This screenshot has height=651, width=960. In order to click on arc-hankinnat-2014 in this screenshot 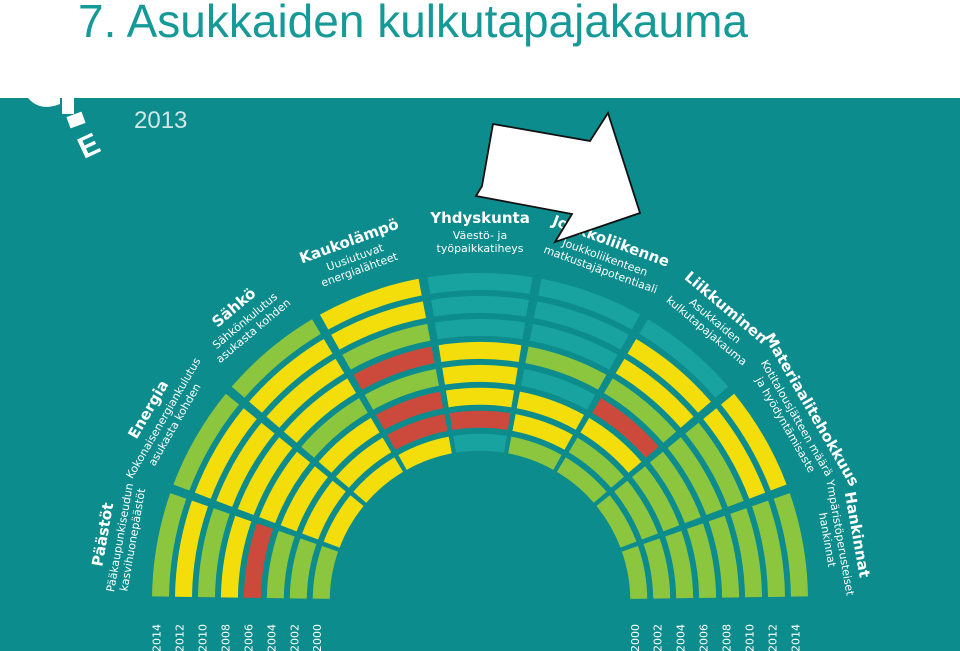, I will do `click(790, 545)`.